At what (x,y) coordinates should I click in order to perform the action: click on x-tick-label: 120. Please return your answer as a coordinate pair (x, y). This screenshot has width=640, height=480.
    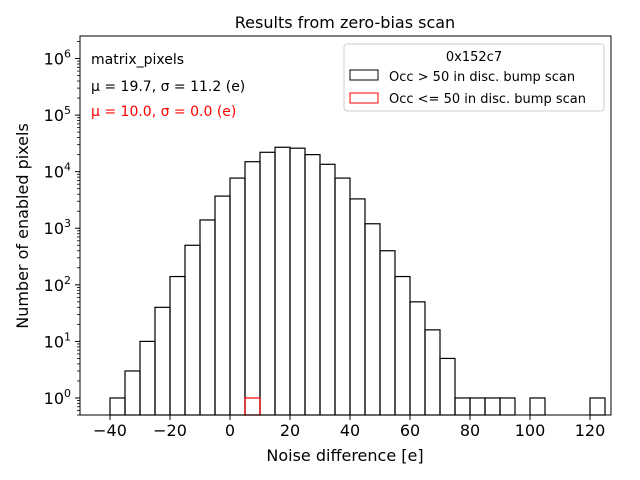
    Looking at the image, I should click on (590, 430).